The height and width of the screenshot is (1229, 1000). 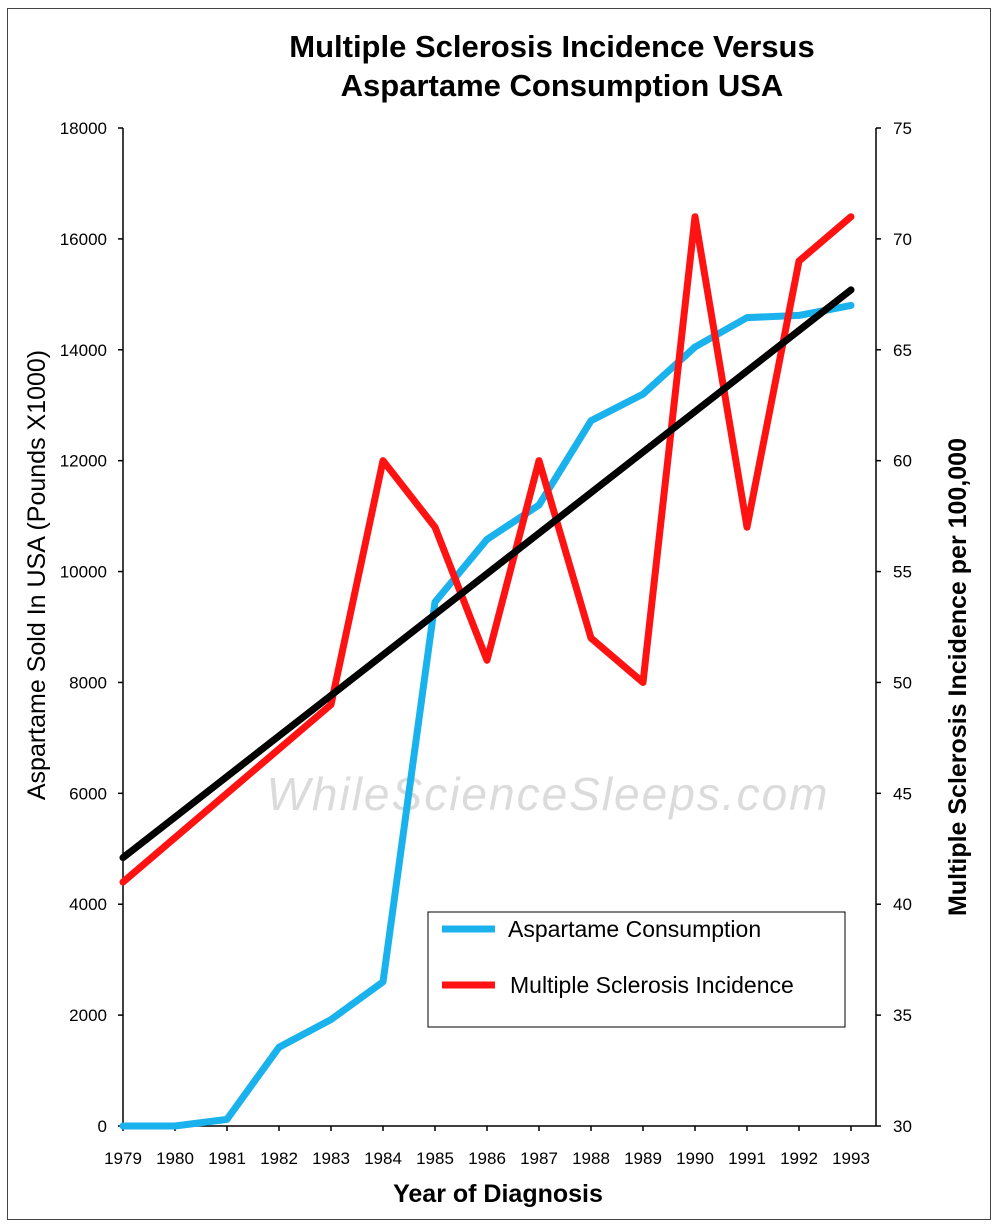 What do you see at coordinates (279, 1158) in the screenshot?
I see `x-tick-label: 1982` at bounding box center [279, 1158].